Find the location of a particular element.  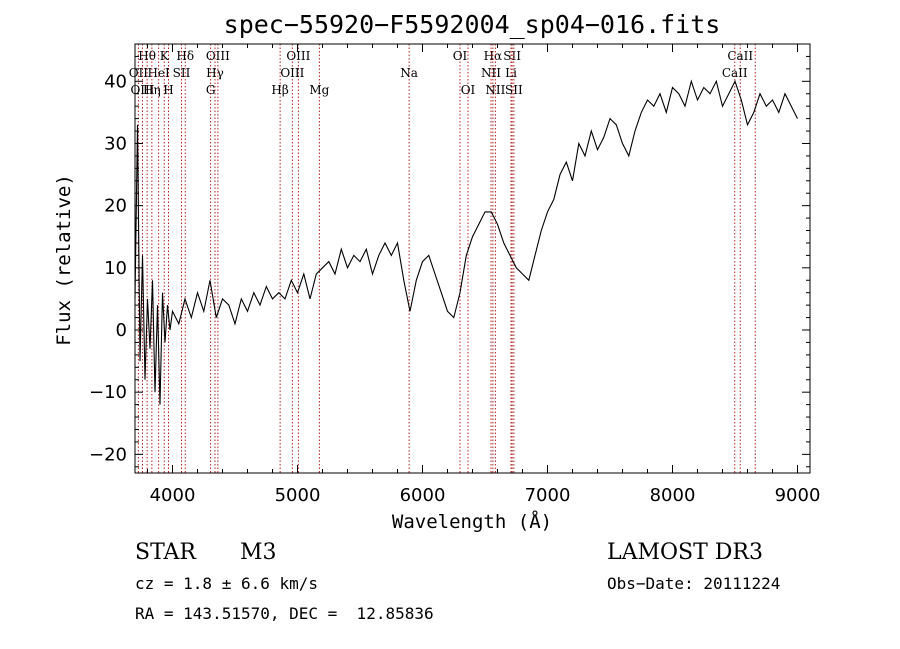

y-tick-label: 30 is located at coordinates (115, 143).